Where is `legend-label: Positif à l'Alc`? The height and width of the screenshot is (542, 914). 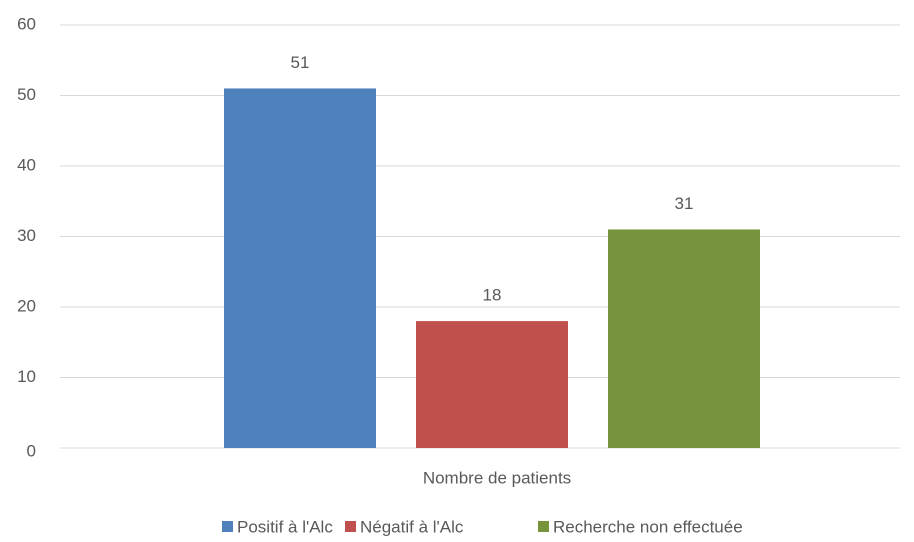
legend-label: Positif à l'Alc is located at coordinates (285, 526).